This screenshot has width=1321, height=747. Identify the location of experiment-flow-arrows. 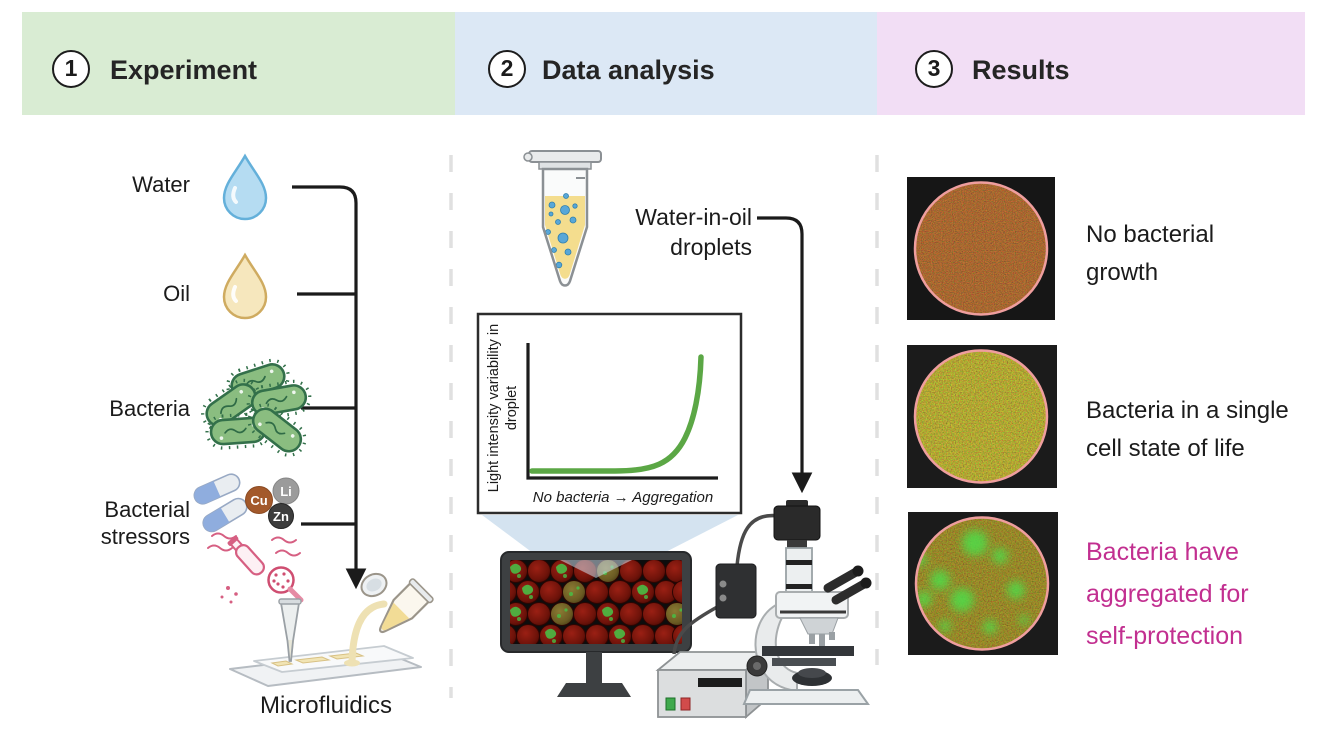
(329, 387).